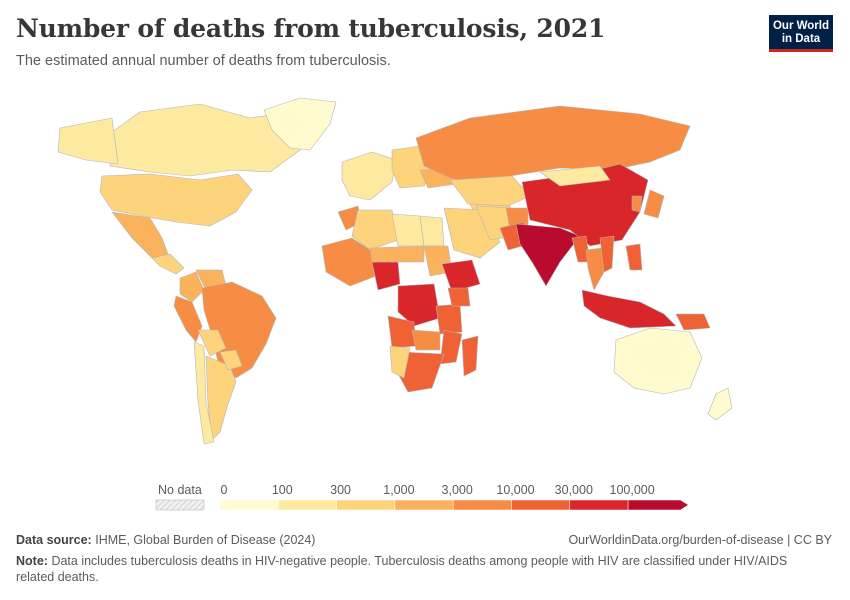  I want to click on chart-title: Number of deaths from tuberculosis, 2021, so click(311, 28).